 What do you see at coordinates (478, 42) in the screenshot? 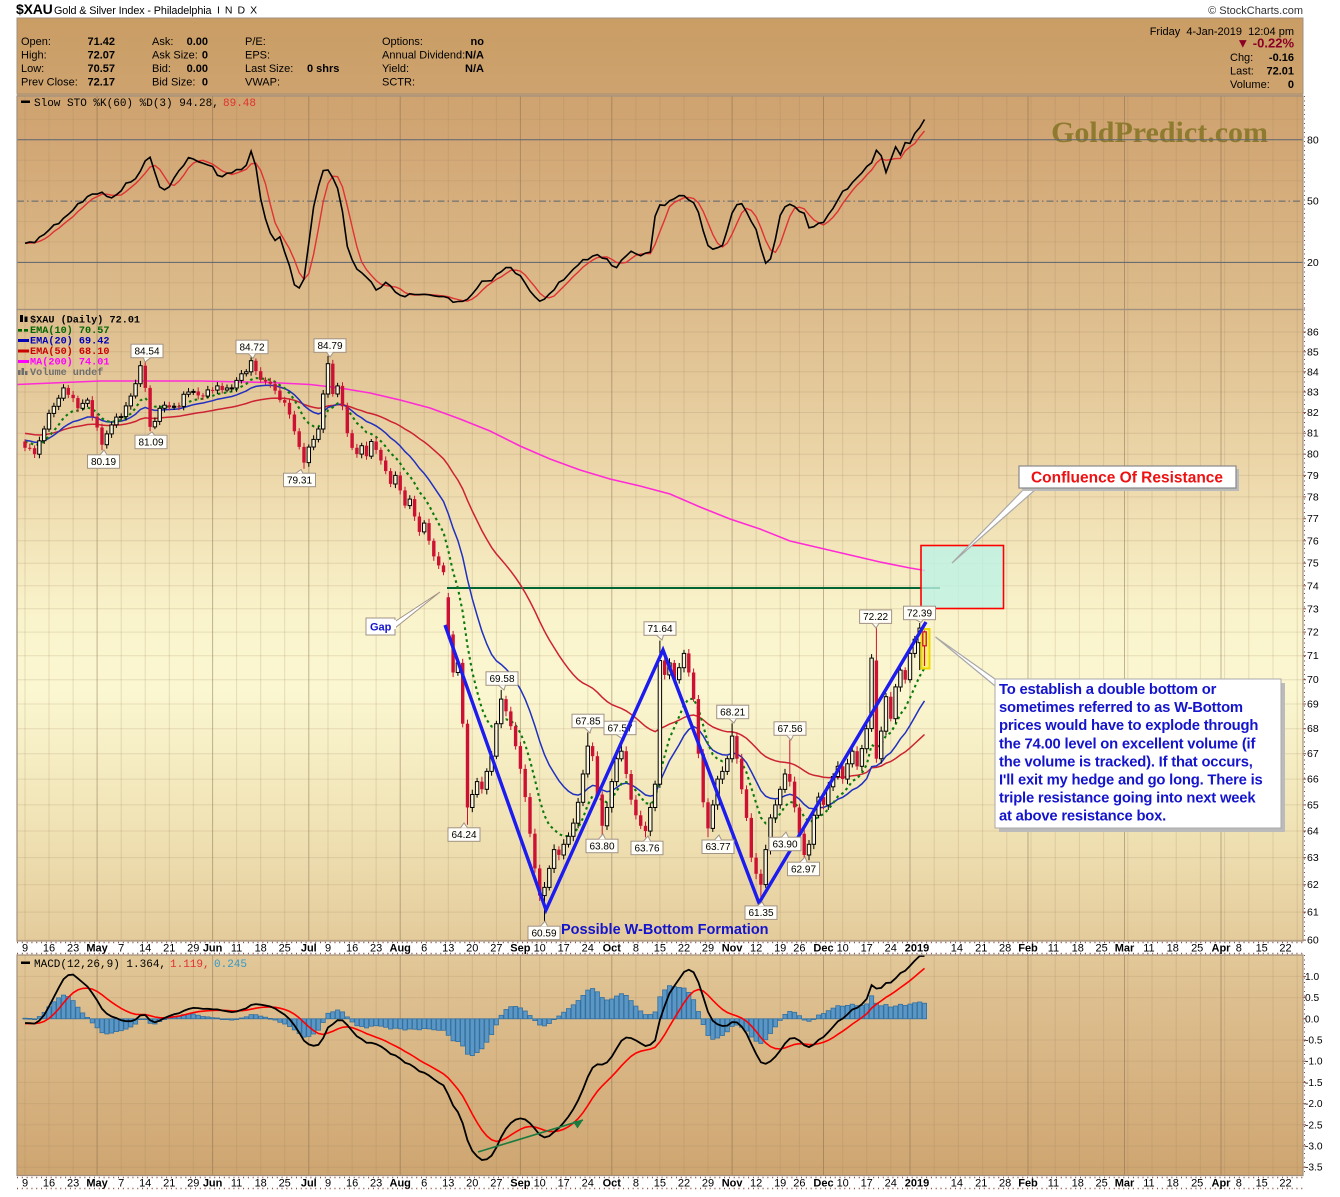
I see `svg-text: no` at bounding box center [478, 42].